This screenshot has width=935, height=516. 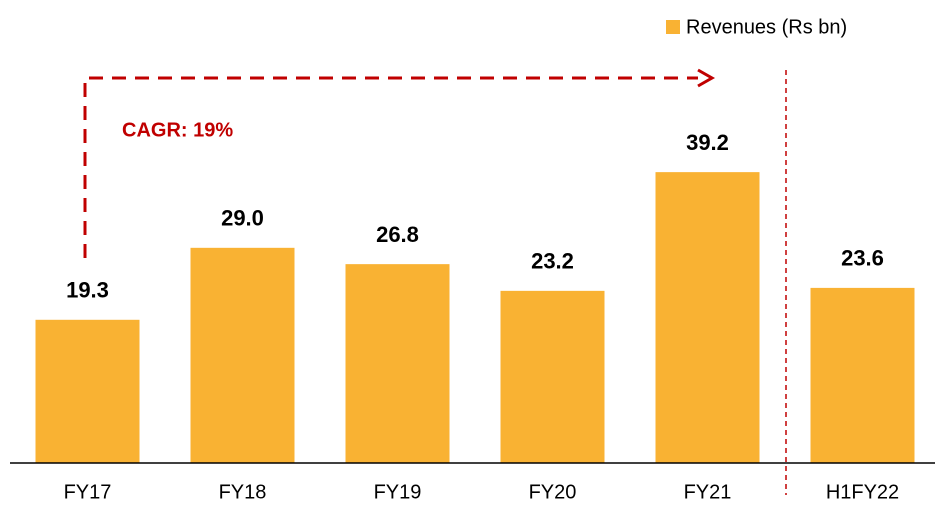 What do you see at coordinates (862, 492) in the screenshot?
I see `x-tick-label: H1FY22` at bounding box center [862, 492].